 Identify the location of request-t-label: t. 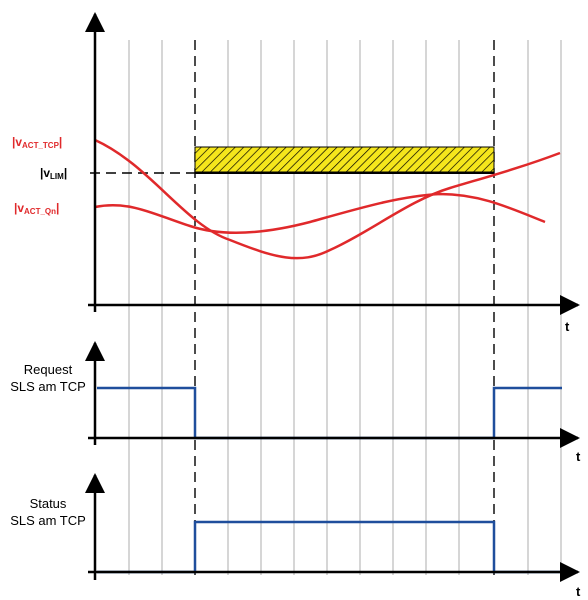
(578, 456).